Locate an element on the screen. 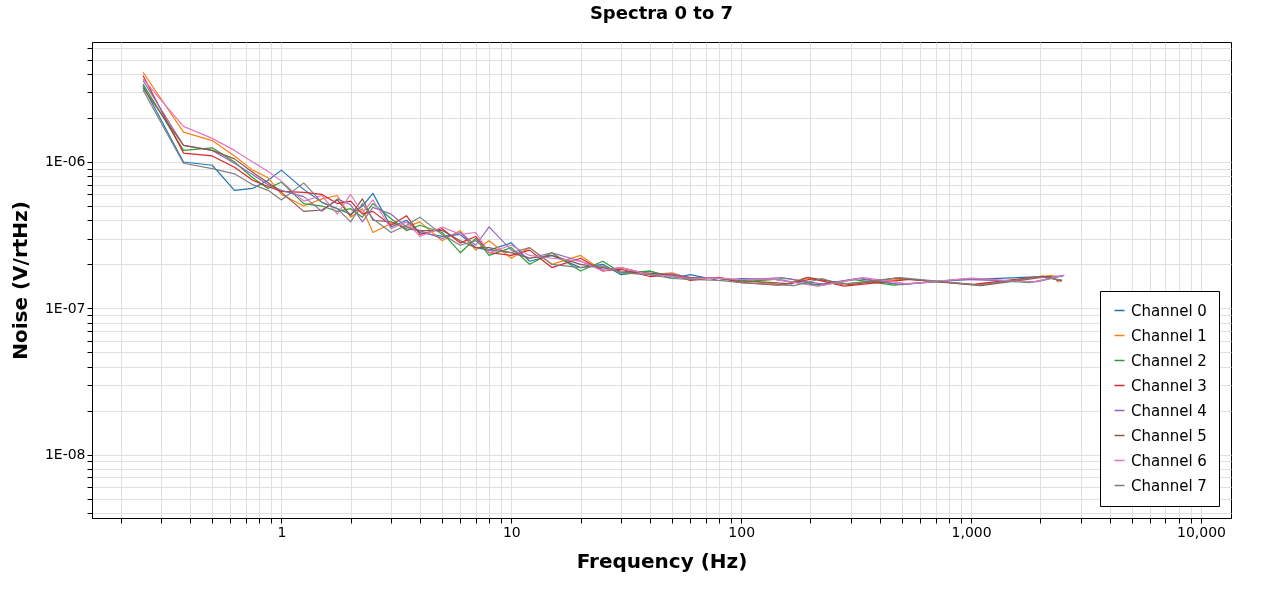 This screenshot has height=600, width=1265. y-tick-label: 1E-08 is located at coordinates (65, 454).